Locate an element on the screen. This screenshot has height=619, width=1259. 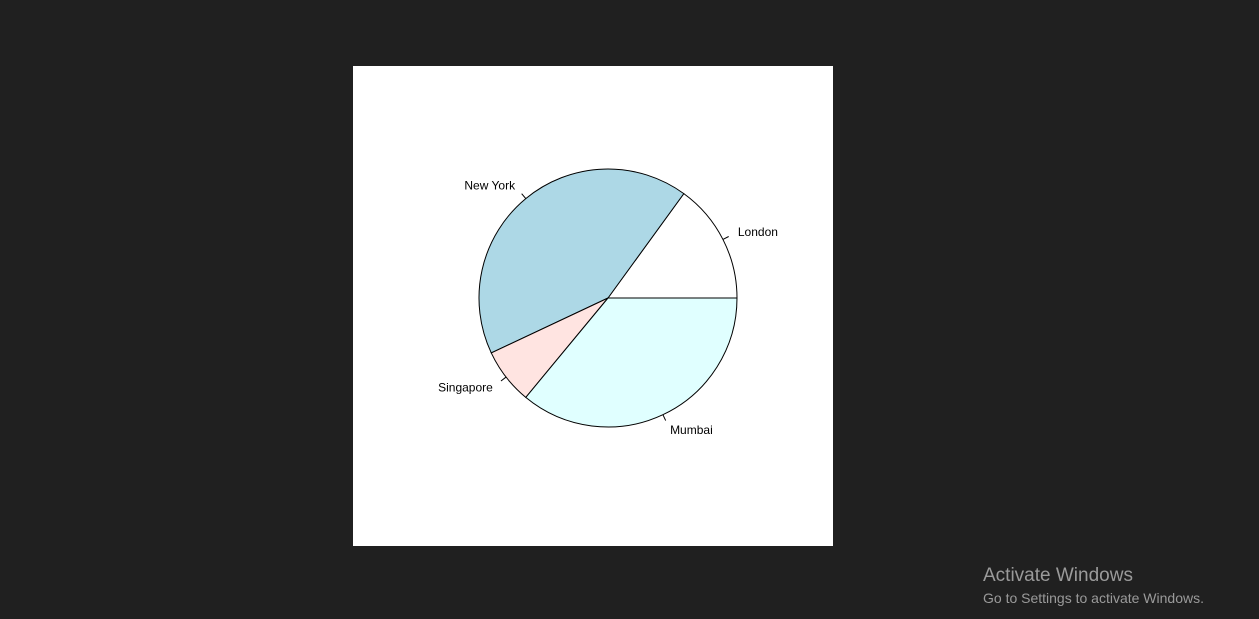
pie-chart: London New York Singapore Mumbai is located at coordinates (608, 302).